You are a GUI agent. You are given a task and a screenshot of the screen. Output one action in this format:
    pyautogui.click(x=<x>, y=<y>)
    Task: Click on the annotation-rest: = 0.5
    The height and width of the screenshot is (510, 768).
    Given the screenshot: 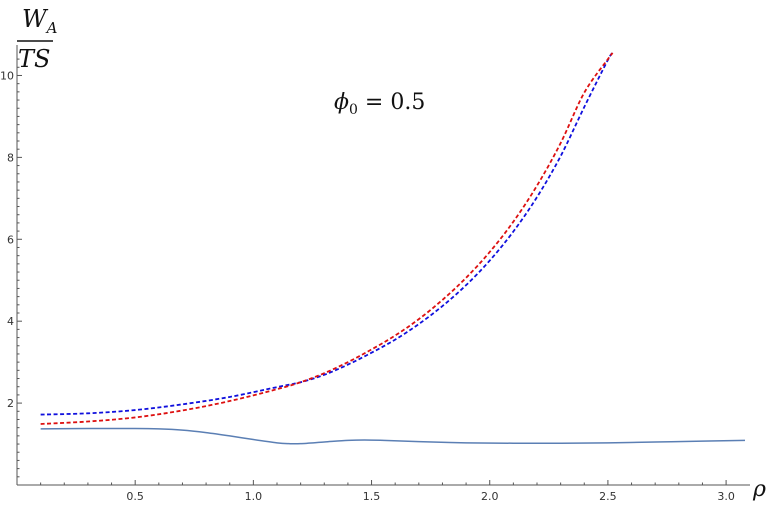 What is the action you would take?
    pyautogui.click(x=391, y=102)
    